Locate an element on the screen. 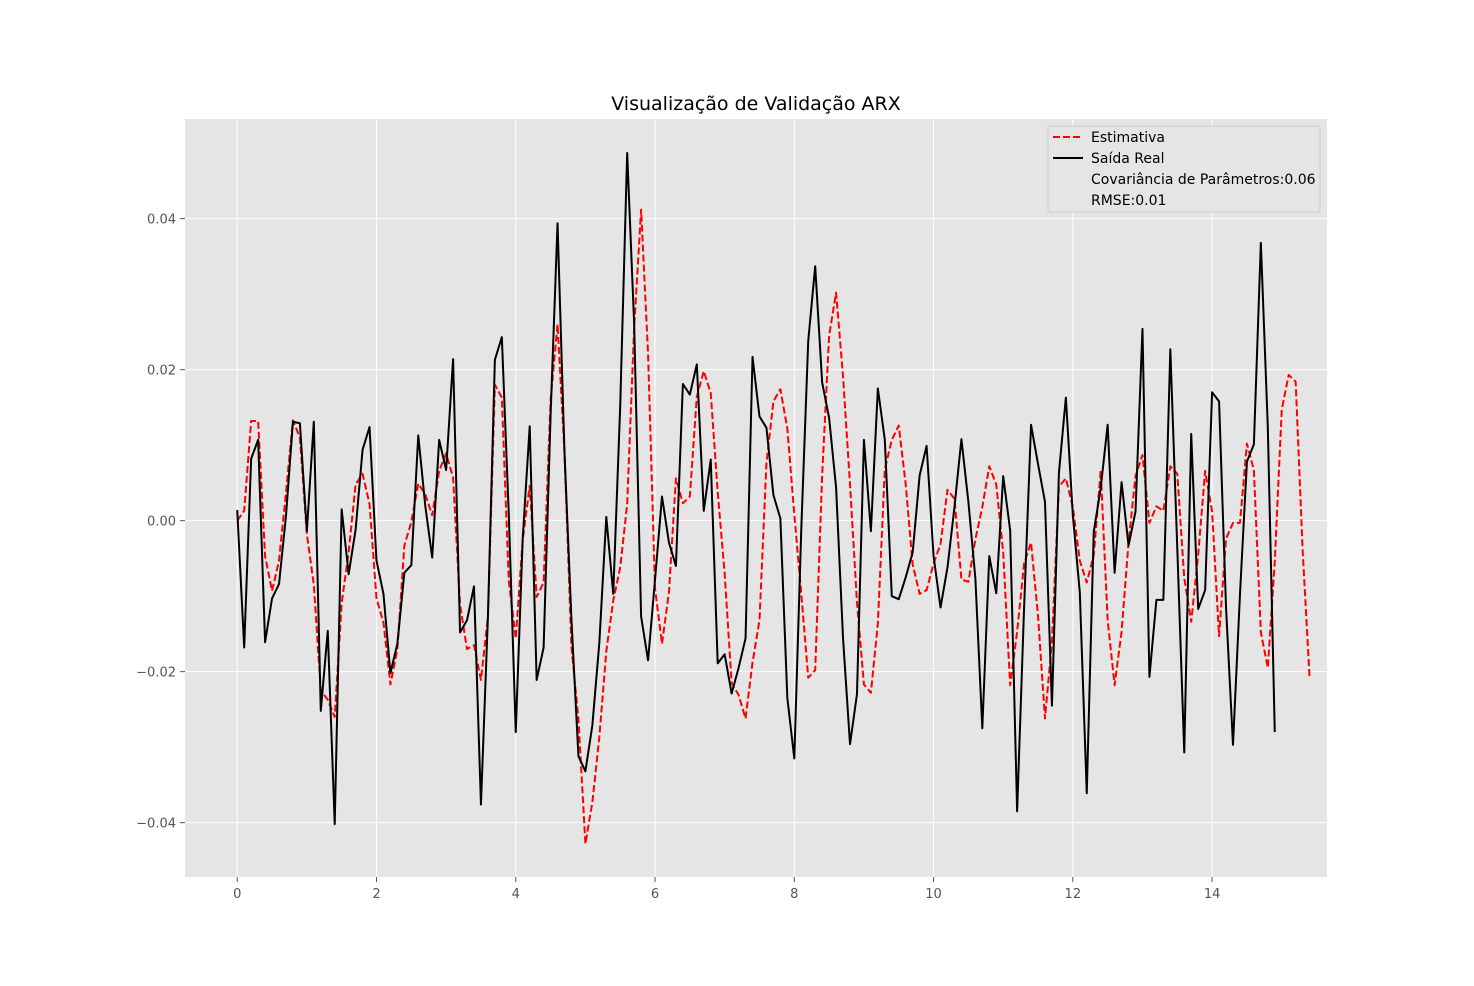 This screenshot has height=986, width=1474. chart-title: Visualização de Validação ARX is located at coordinates (756, 104).